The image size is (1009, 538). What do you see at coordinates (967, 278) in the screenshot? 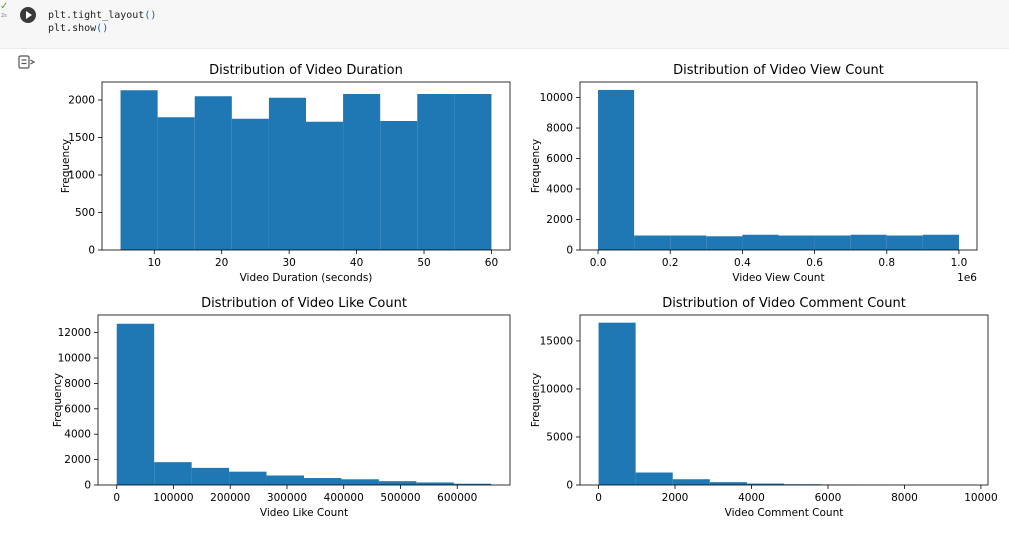
I see `x-offset-label: 1e6` at bounding box center [967, 278].